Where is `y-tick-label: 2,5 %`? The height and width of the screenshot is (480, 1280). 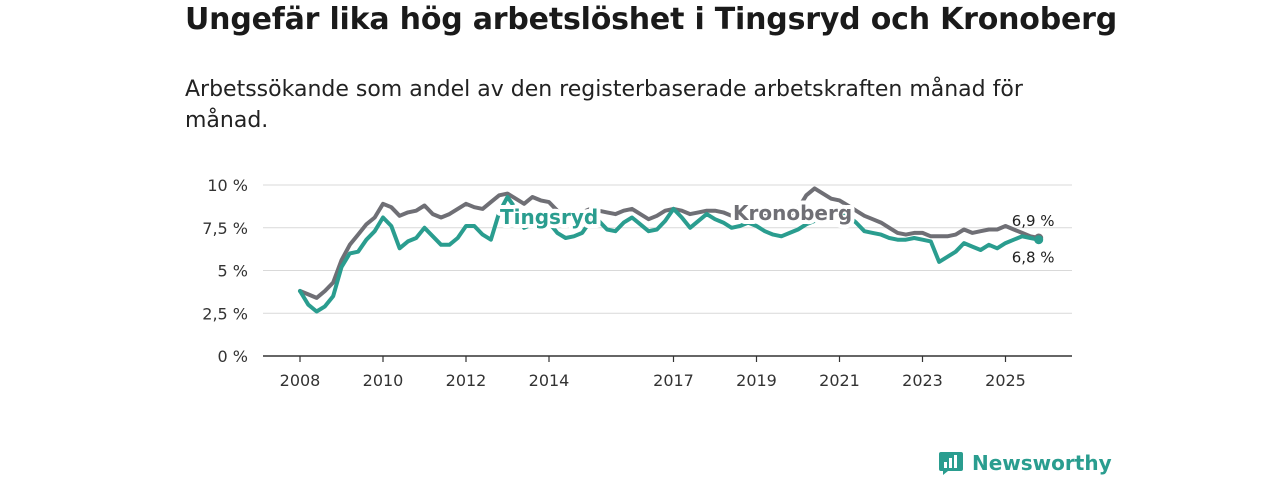 y-tick-label: 2,5 % is located at coordinates (225, 313).